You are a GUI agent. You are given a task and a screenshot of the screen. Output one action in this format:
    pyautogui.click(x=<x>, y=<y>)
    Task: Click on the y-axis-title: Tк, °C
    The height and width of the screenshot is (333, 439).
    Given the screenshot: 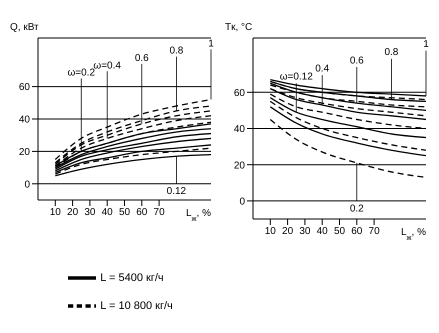 What is the action you would take?
    pyautogui.click(x=238, y=27)
    